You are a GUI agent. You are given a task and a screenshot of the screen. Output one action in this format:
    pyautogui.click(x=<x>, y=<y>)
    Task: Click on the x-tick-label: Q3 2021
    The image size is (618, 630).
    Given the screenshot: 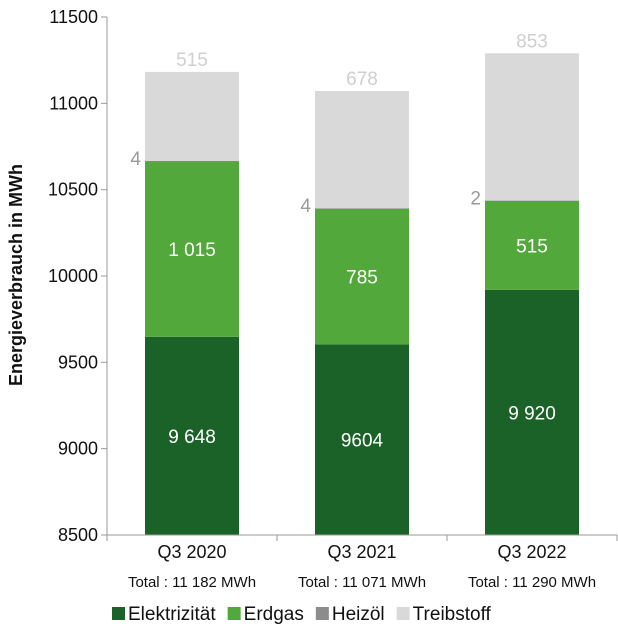 What is the action you would take?
    pyautogui.click(x=361, y=552)
    